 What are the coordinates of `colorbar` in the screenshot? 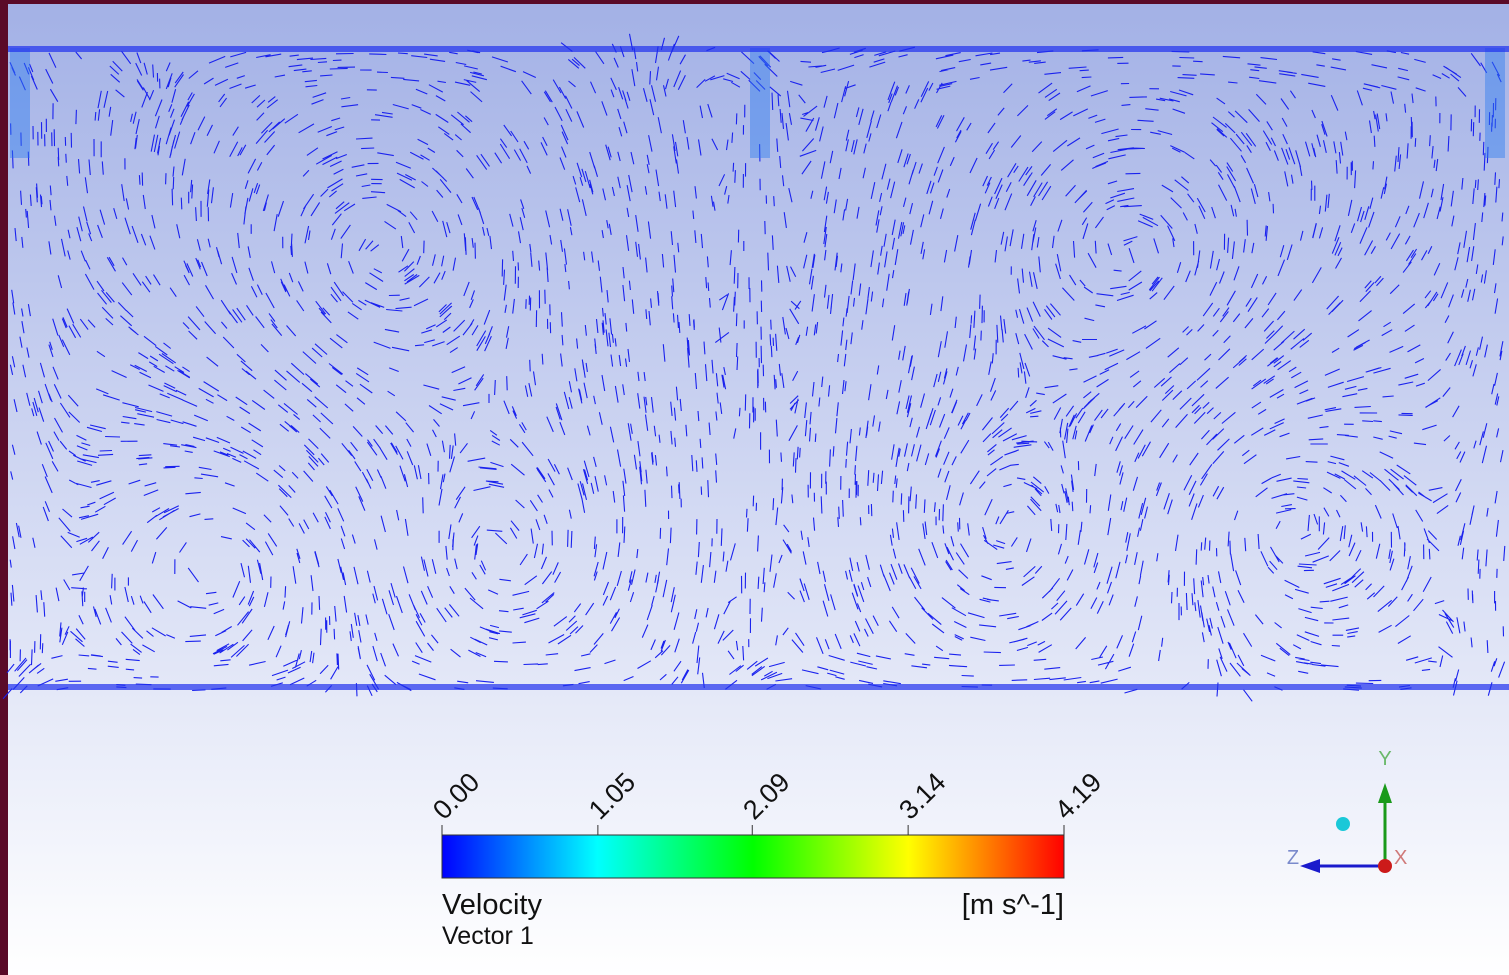 It's located at (753, 856).